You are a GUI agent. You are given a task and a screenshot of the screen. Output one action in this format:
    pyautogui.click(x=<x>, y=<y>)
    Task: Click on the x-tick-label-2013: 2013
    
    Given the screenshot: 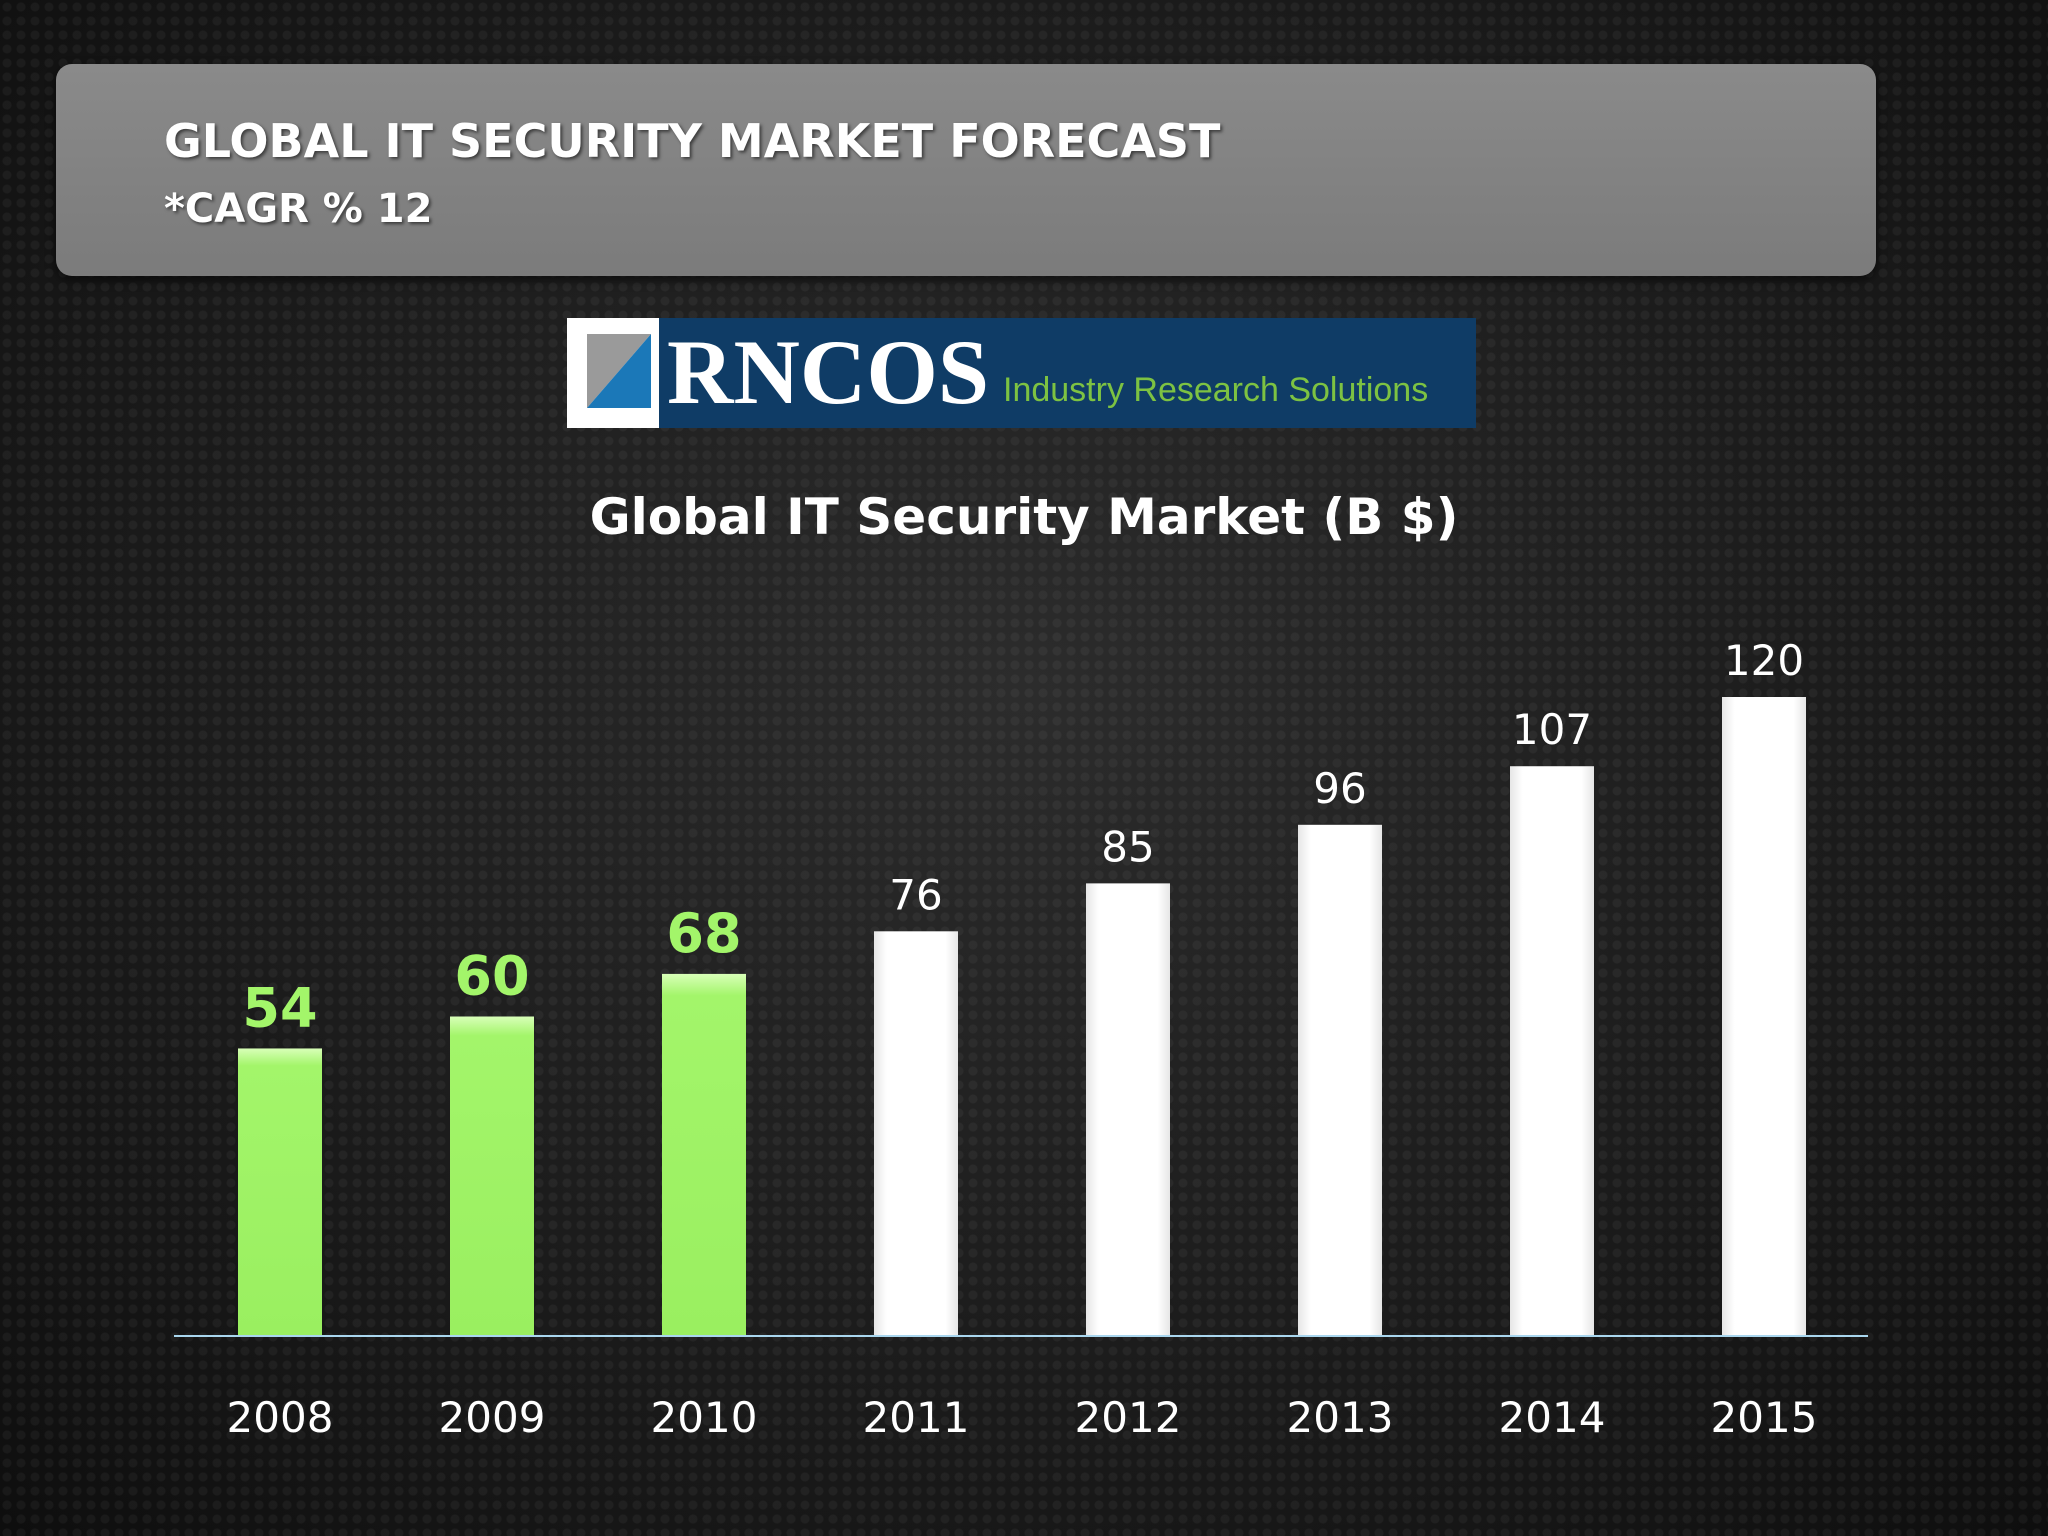 What is the action you would take?
    pyautogui.click(x=1340, y=1417)
    